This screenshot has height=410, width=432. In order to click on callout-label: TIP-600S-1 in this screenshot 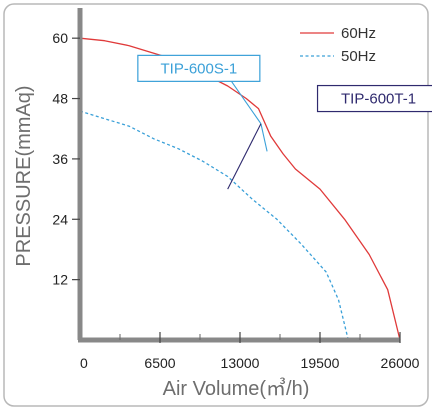, I will do `click(198, 68)`.